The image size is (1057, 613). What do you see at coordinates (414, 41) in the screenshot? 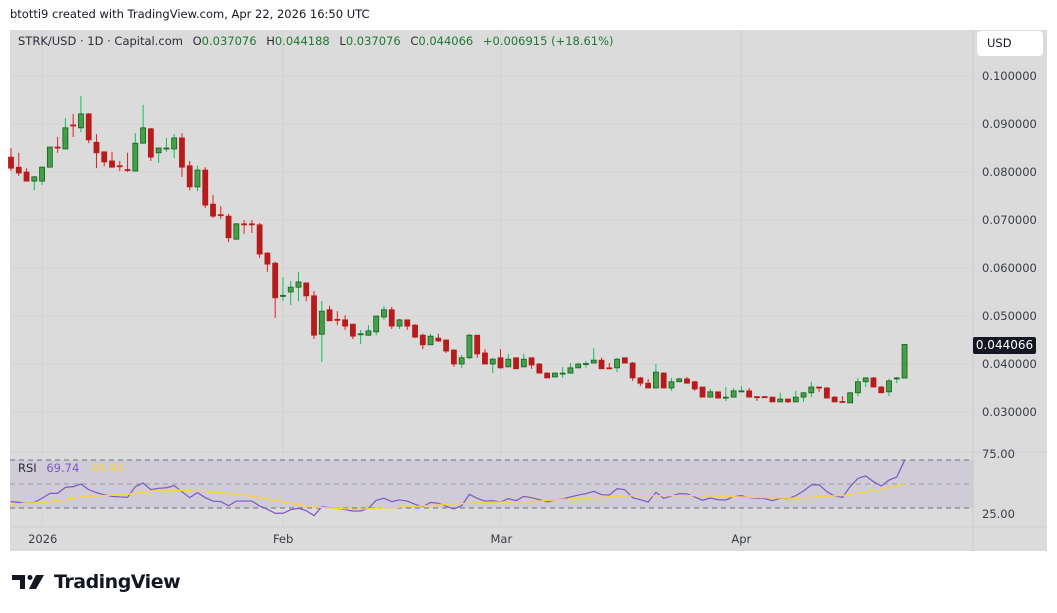
I see `close-label: C` at bounding box center [414, 41].